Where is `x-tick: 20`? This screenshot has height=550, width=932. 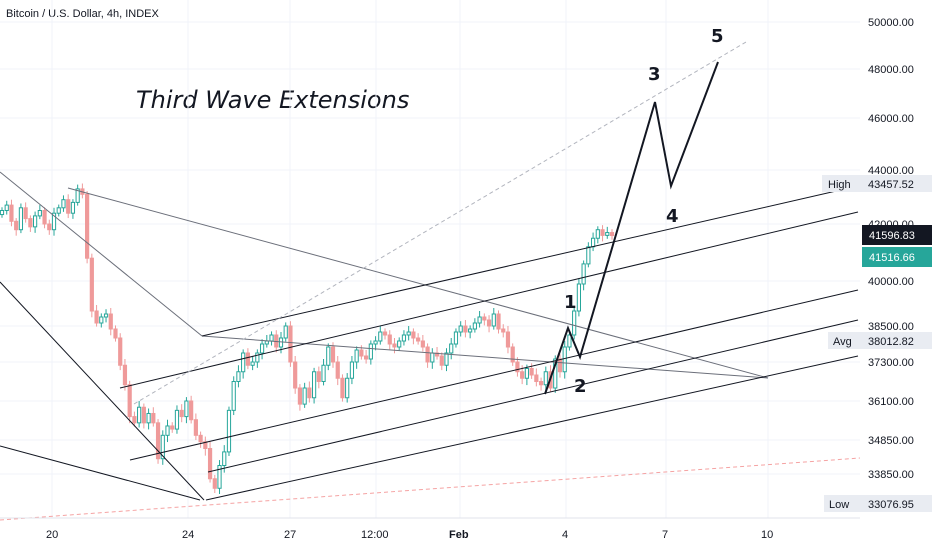 x-tick: 20 is located at coordinates (52, 535).